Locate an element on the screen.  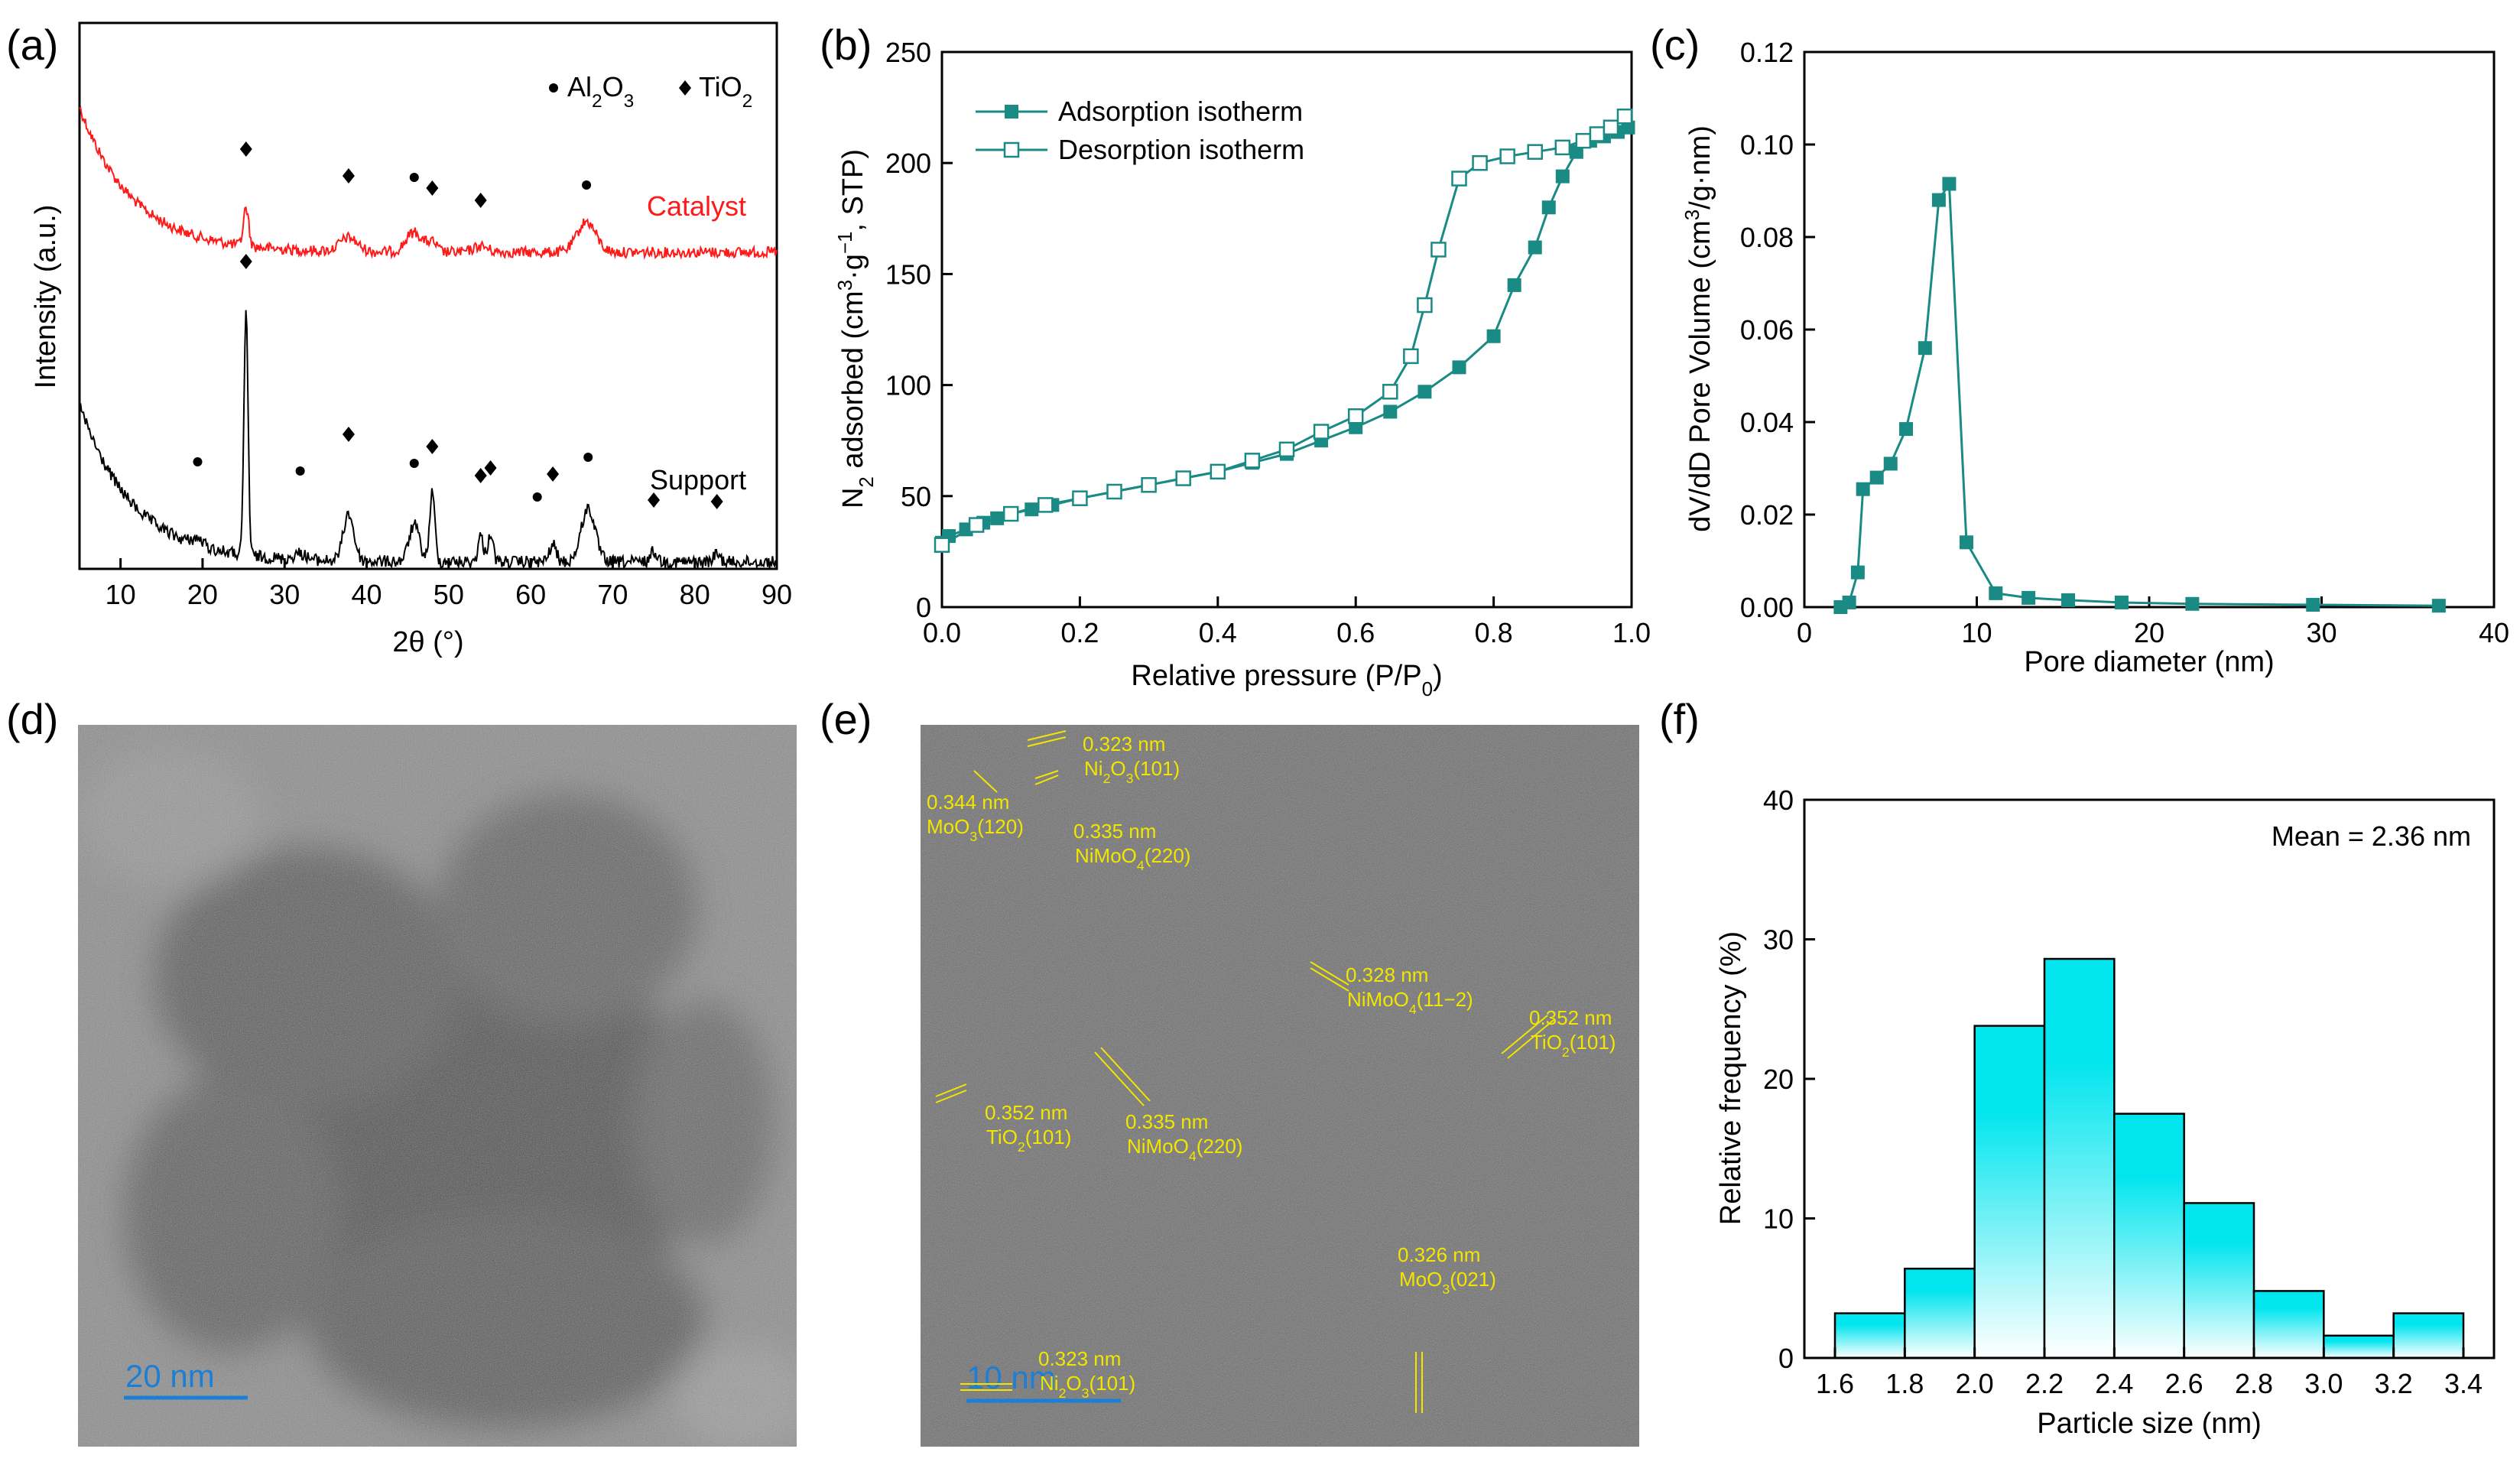
lattice-spacing-label: 0.335 nm is located at coordinates (1114, 831).